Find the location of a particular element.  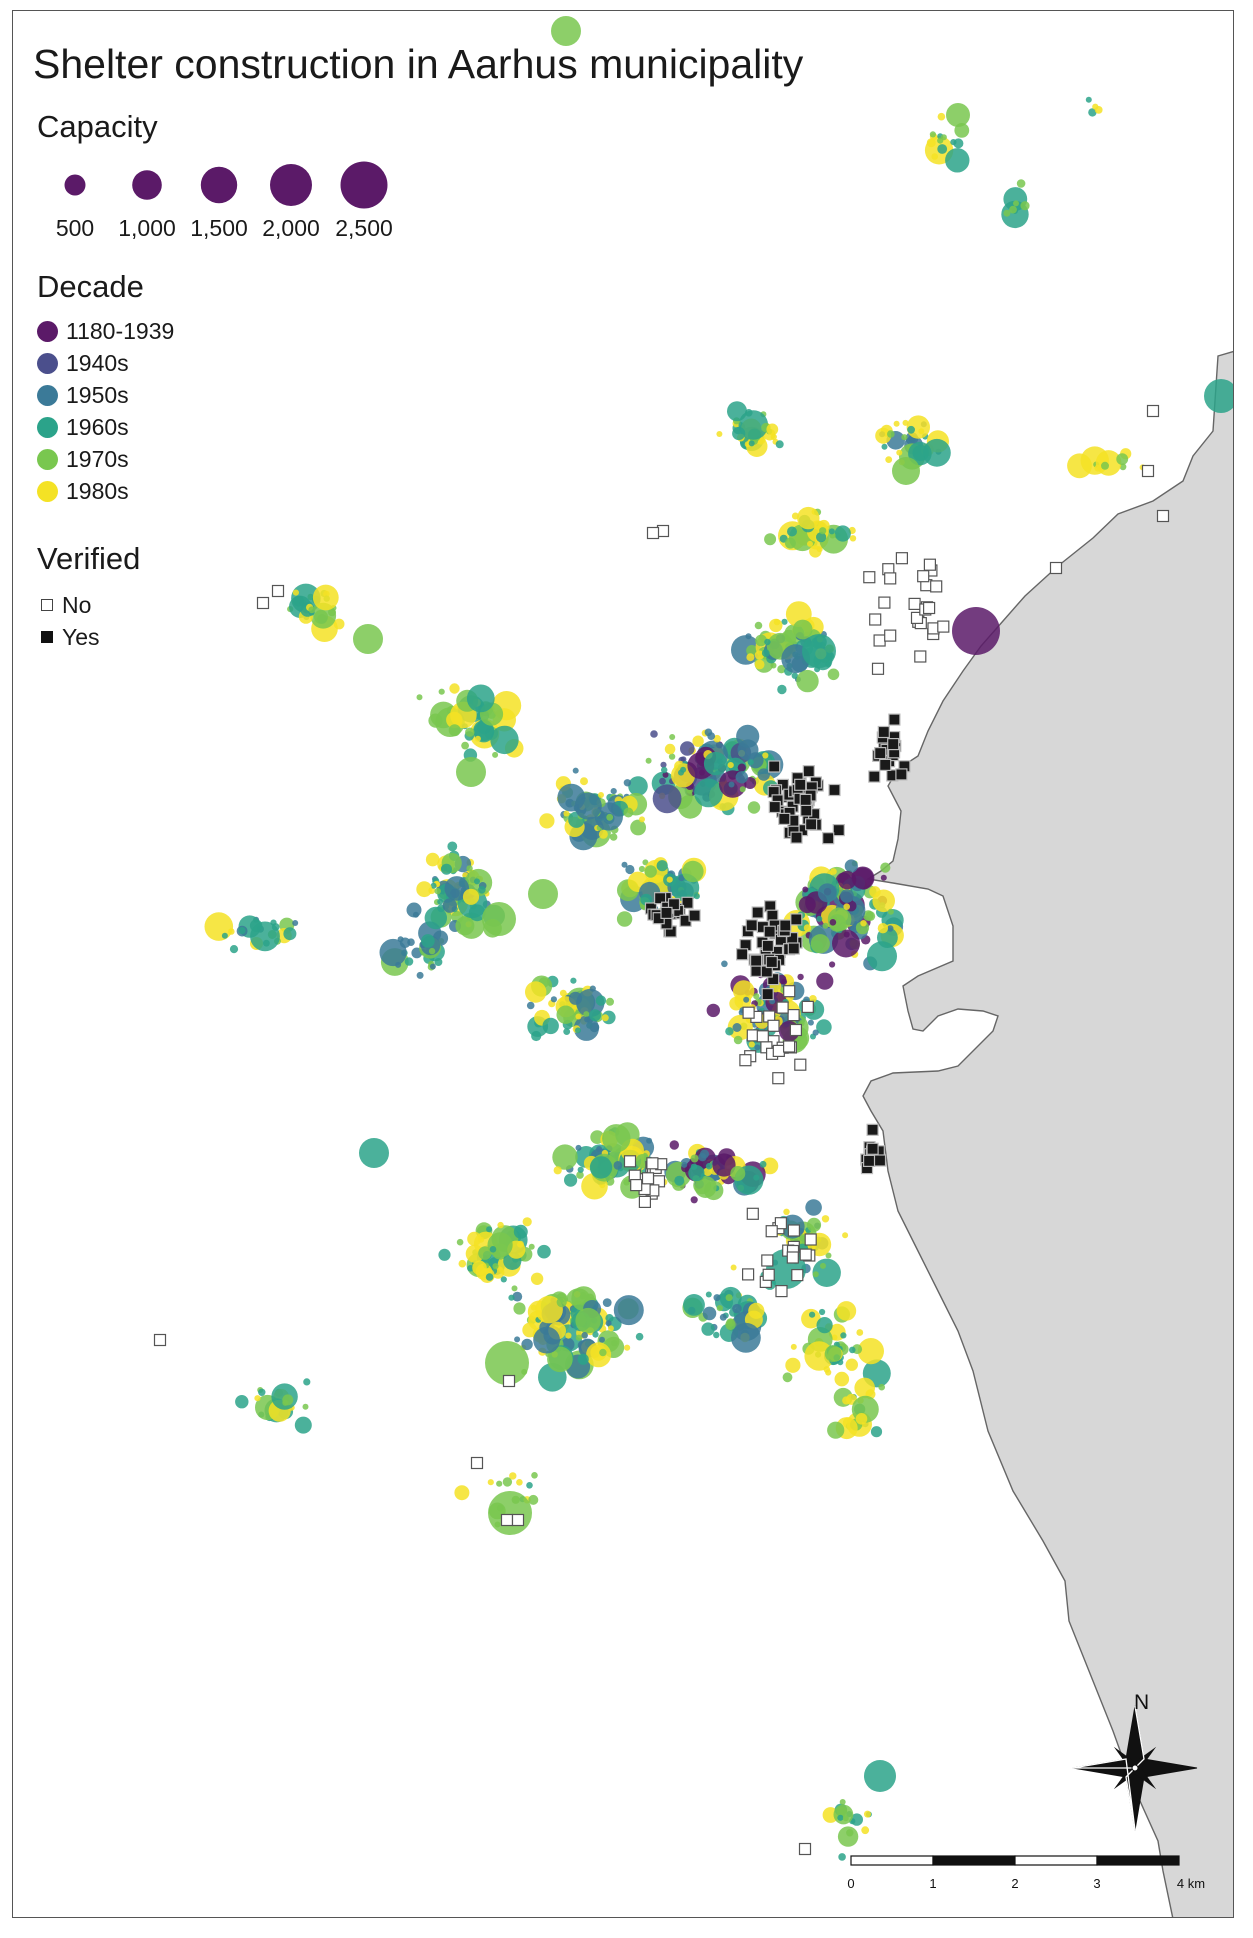

scale-bar is located at coordinates (1015, 1860).